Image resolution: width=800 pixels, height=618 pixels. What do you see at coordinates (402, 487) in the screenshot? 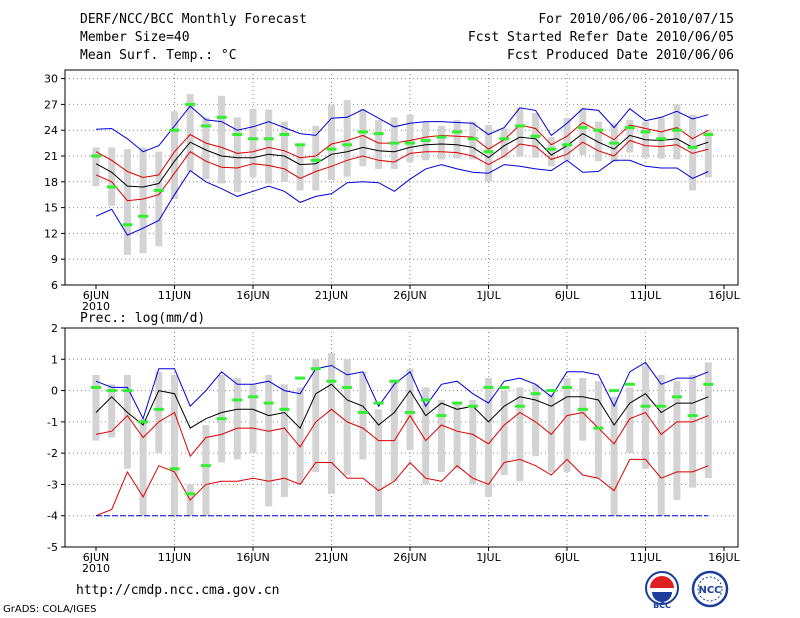
I see `prec-series-lower` at bounding box center [402, 487].